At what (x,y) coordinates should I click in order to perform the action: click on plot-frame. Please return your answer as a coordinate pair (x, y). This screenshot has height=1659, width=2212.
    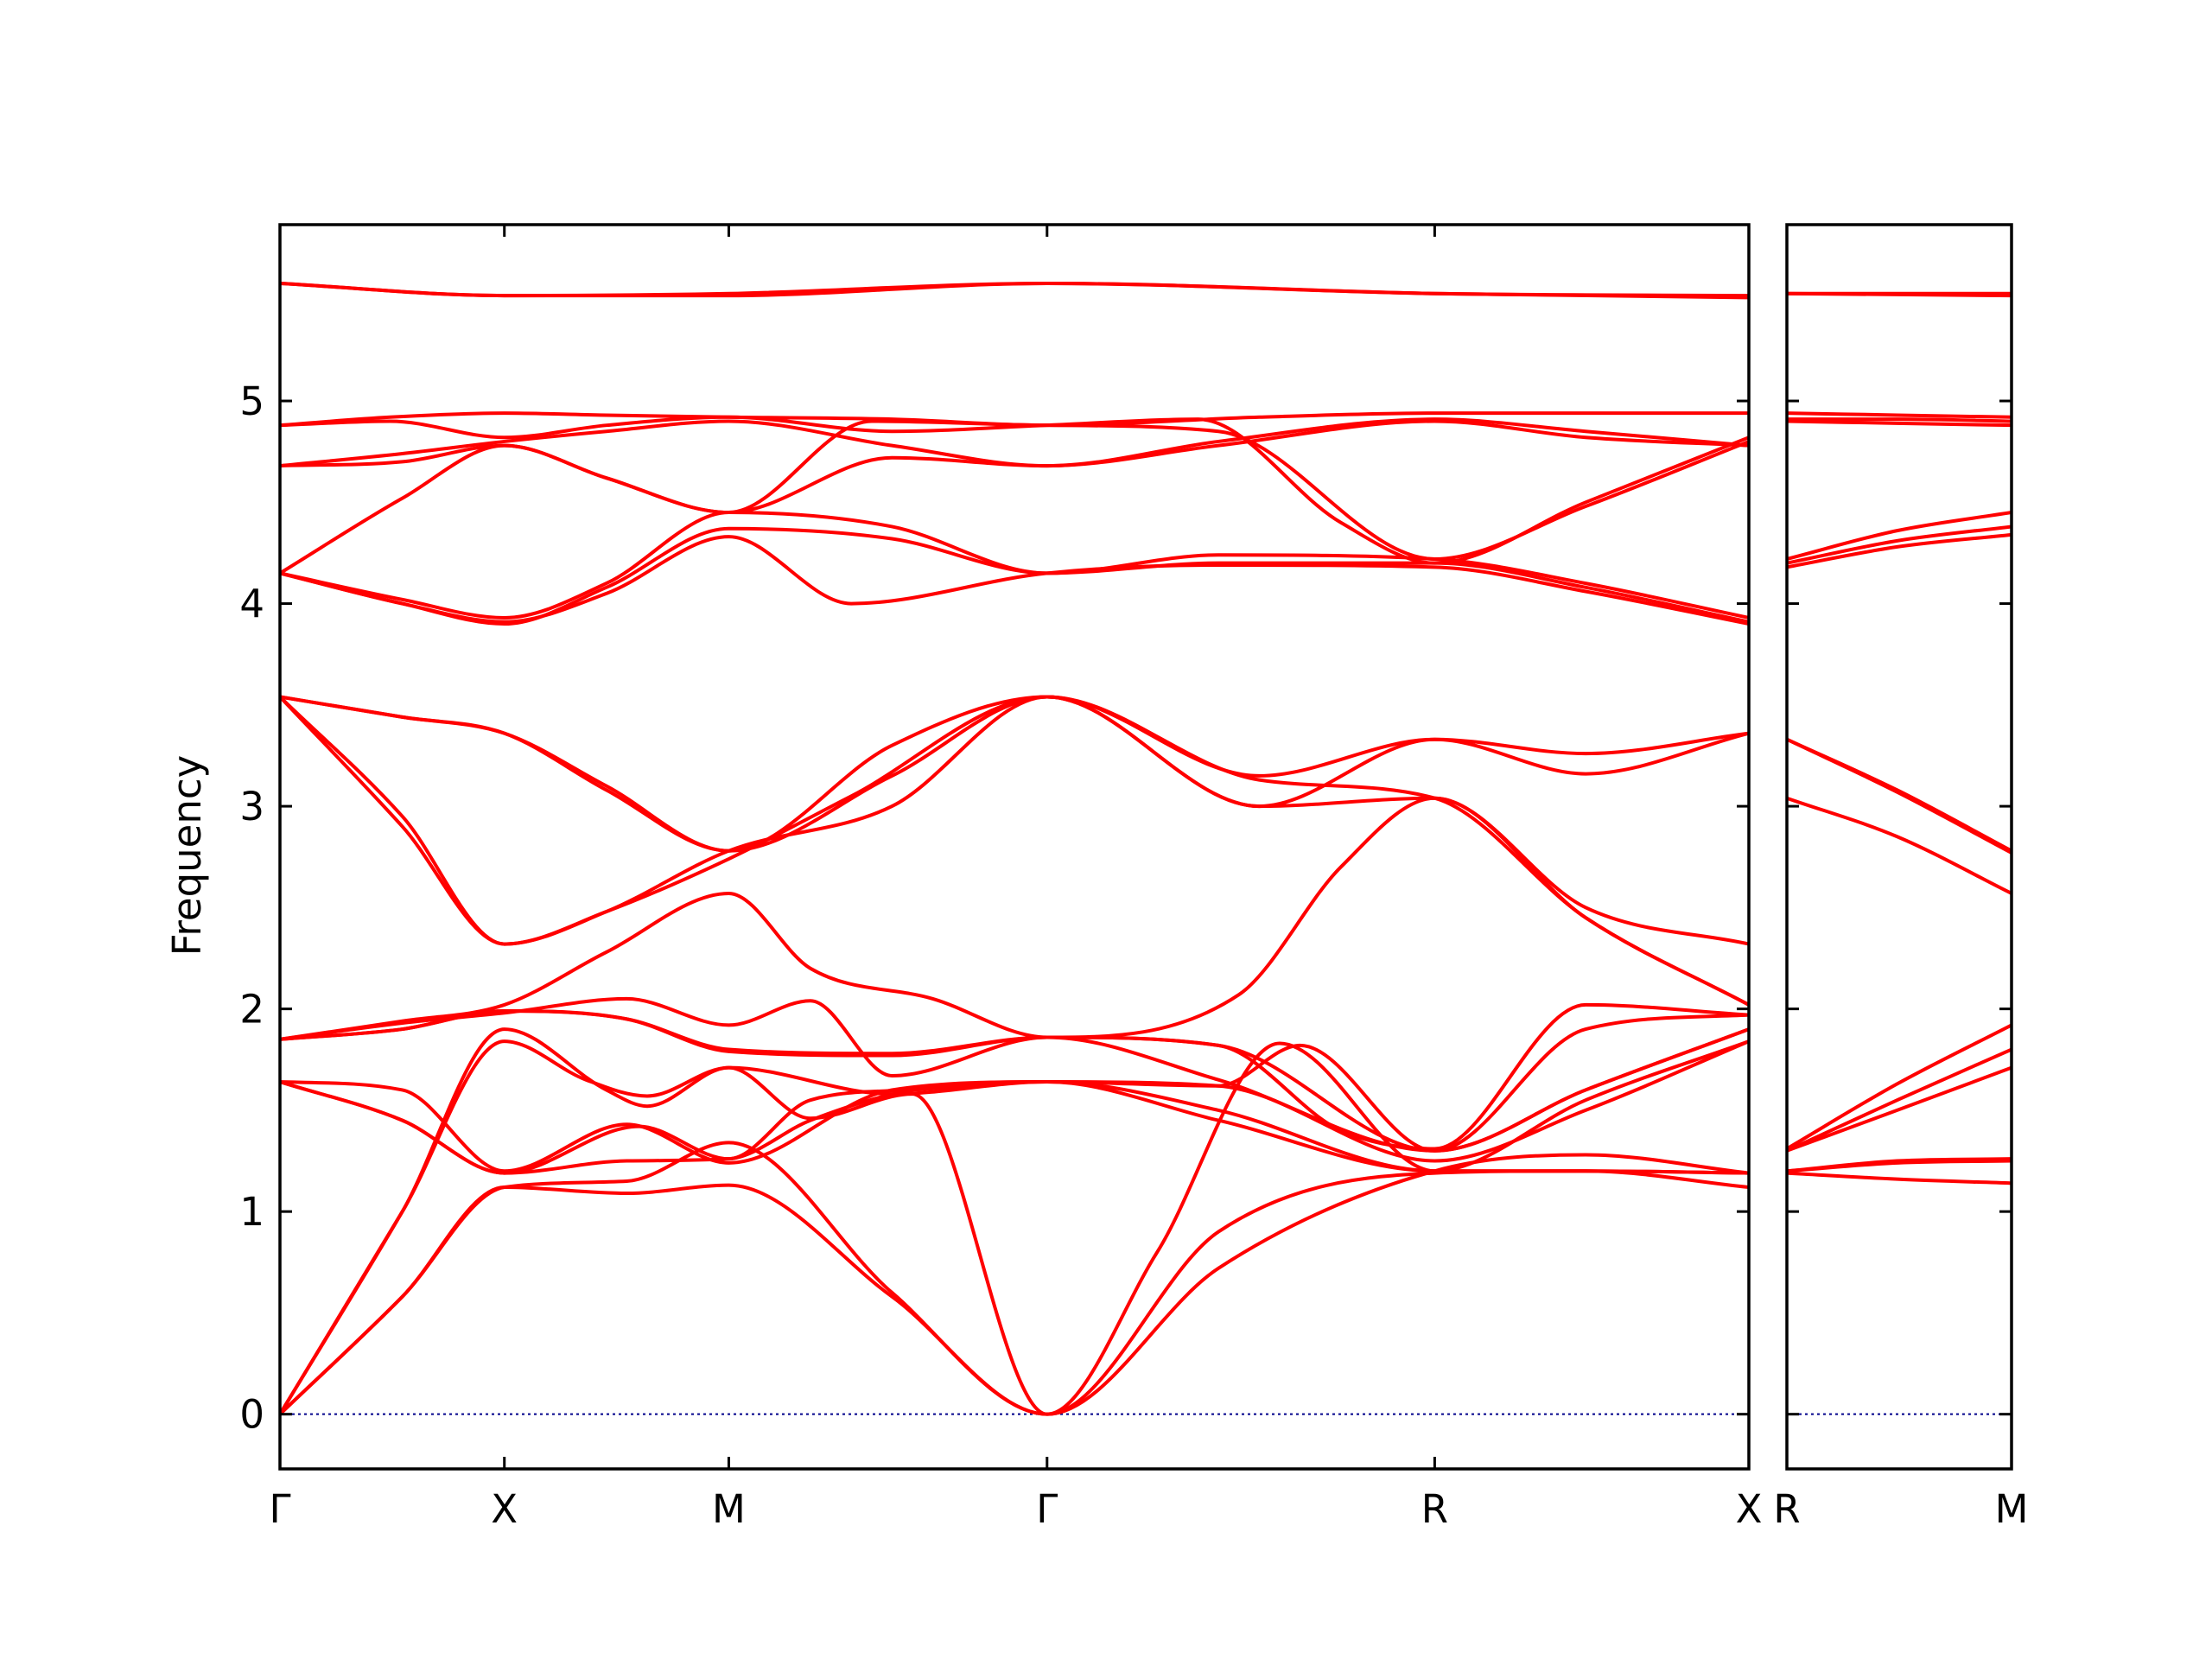
    Looking at the image, I should click on (1899, 847).